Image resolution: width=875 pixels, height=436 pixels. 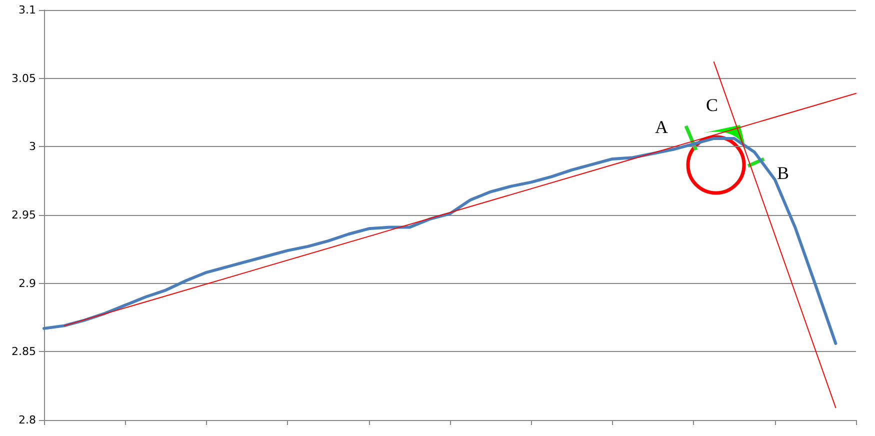 What do you see at coordinates (661, 127) in the screenshot?
I see `annotation: A` at bounding box center [661, 127].